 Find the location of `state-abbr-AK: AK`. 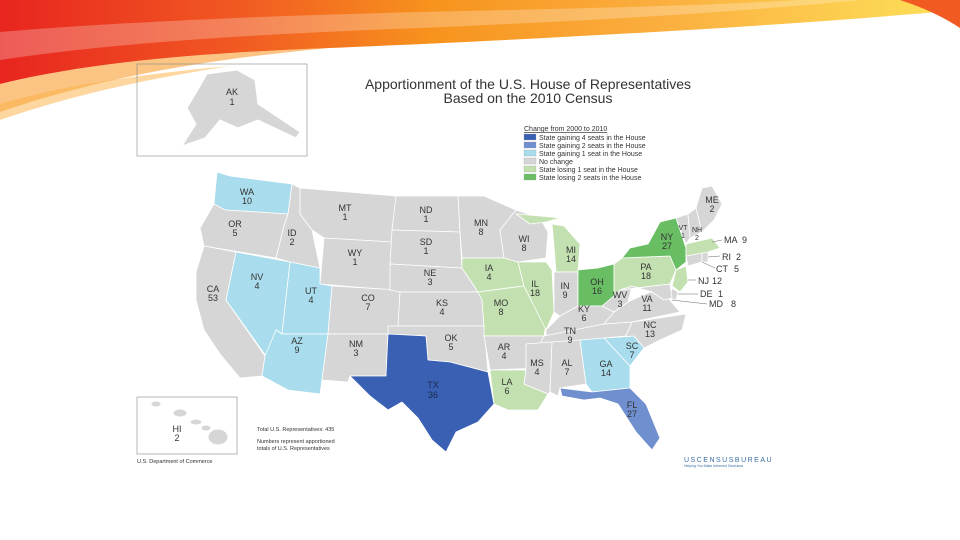

state-abbr-AK: AK is located at coordinates (232, 92).